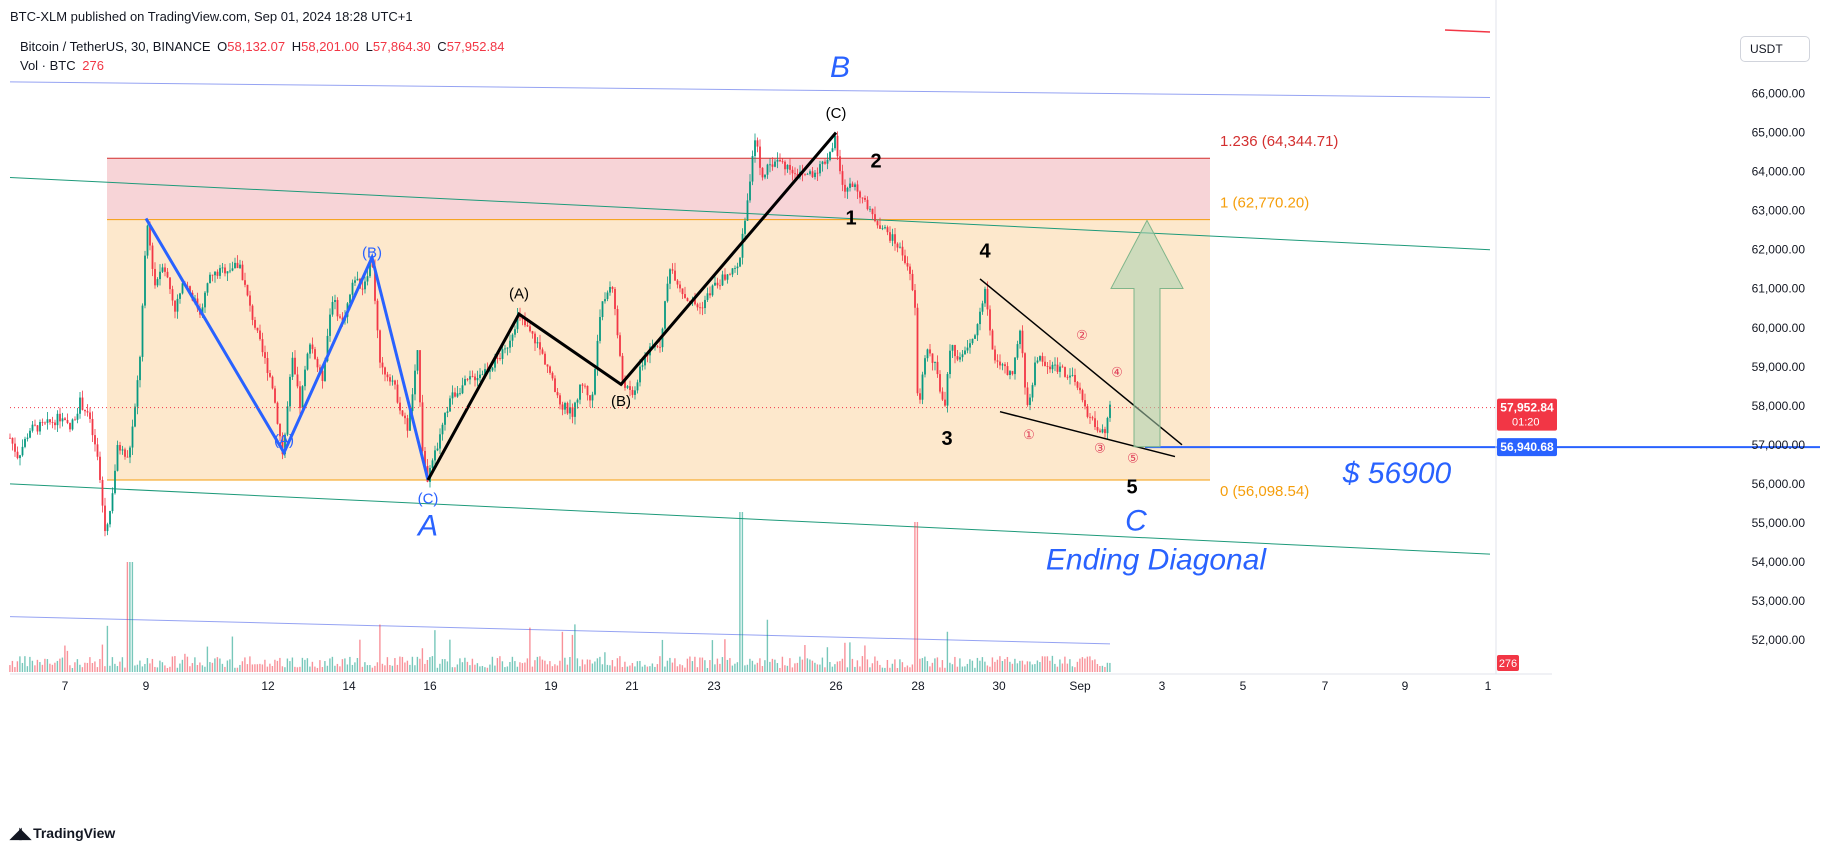 This screenshot has width=1824, height=852. What do you see at coordinates (985, 252) in the screenshot?
I see `wave-label: 4` at bounding box center [985, 252].